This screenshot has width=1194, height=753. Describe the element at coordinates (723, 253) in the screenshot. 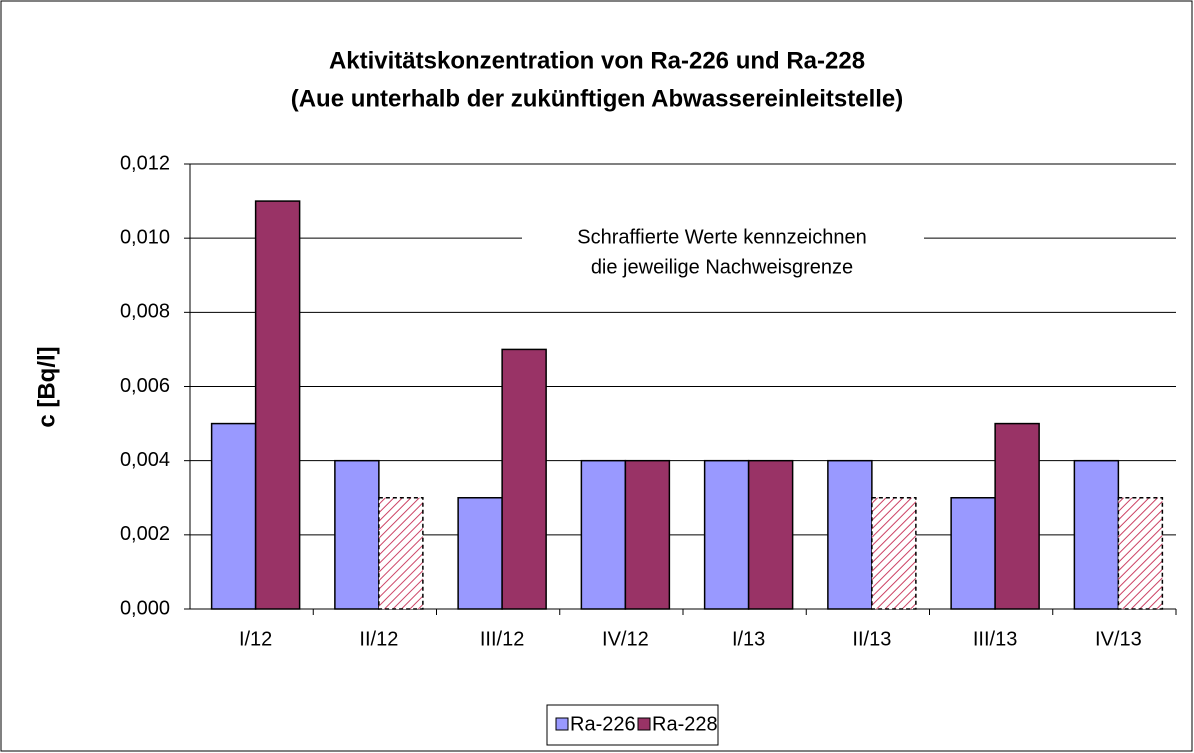

I see `annotation-bg` at that location.